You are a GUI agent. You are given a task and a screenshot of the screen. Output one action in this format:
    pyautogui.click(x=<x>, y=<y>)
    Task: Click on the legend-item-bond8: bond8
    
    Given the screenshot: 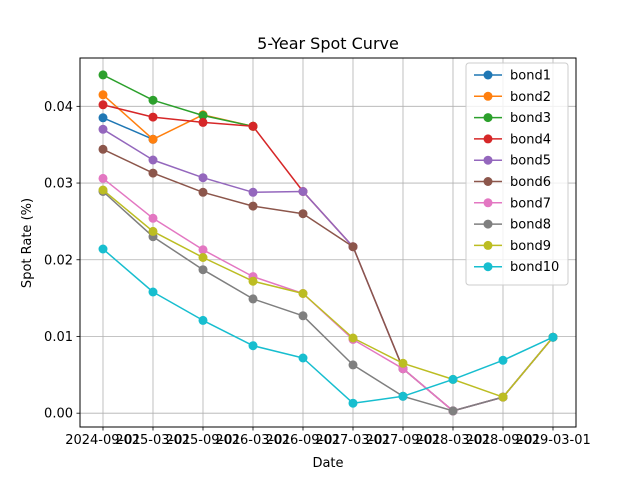 What is the action you would take?
    pyautogui.click(x=512, y=225)
    